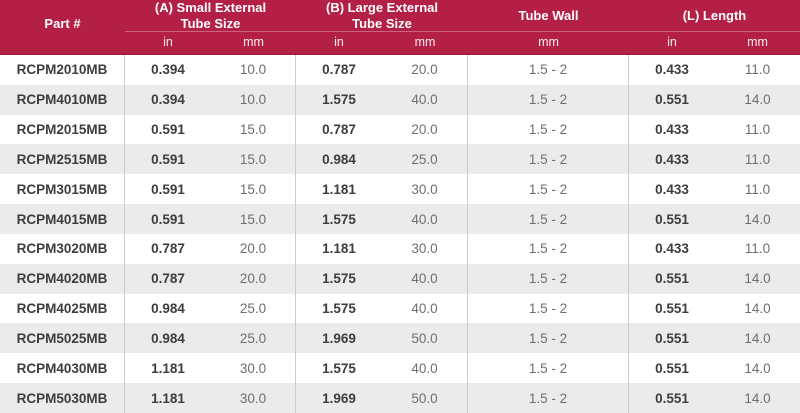 The width and height of the screenshot is (800, 413). I want to click on subheader-a-mm: mm, so click(253, 42).